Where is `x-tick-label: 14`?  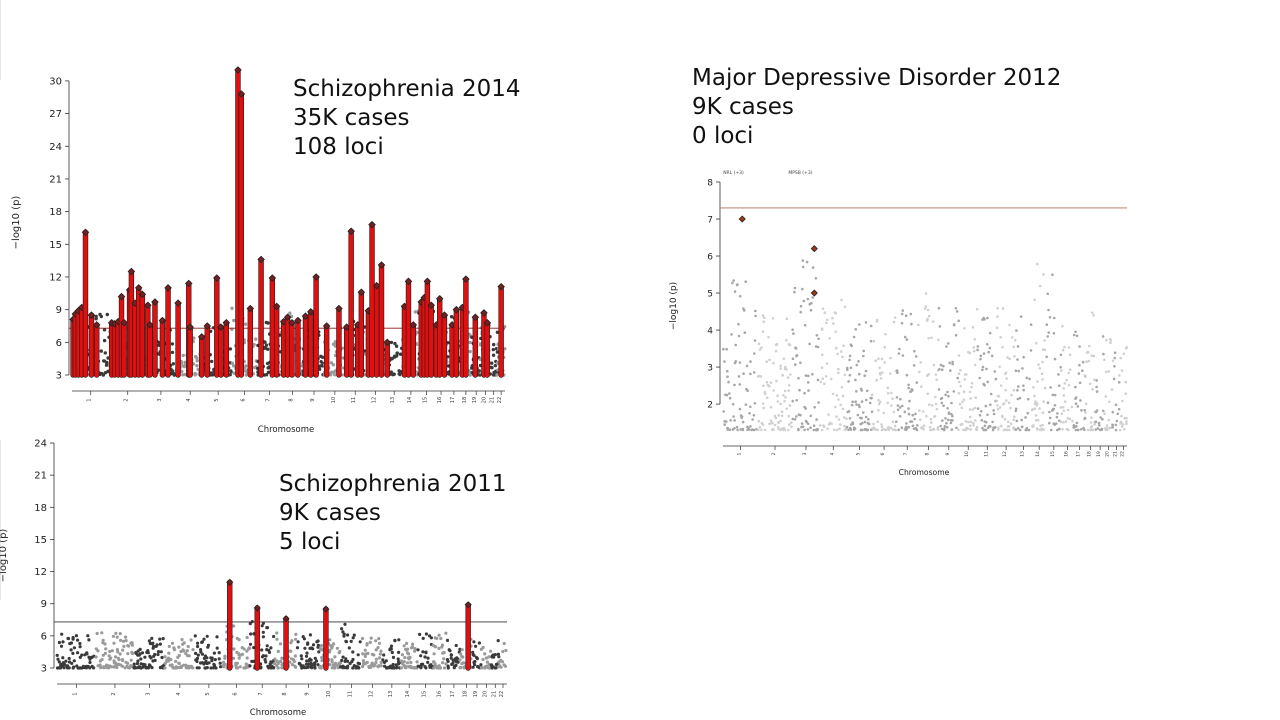
x-tick-label: 14 is located at coordinates (1038, 454).